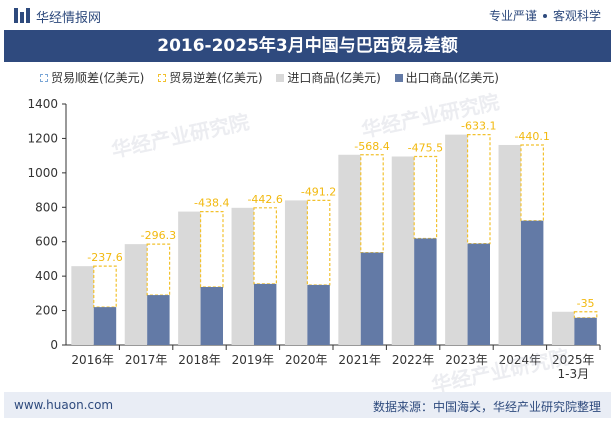 Image resolution: width=615 pixels, height=427 pixels. What do you see at coordinates (42, 173) in the screenshot?
I see `y-tick-label: 1000` at bounding box center [42, 173].